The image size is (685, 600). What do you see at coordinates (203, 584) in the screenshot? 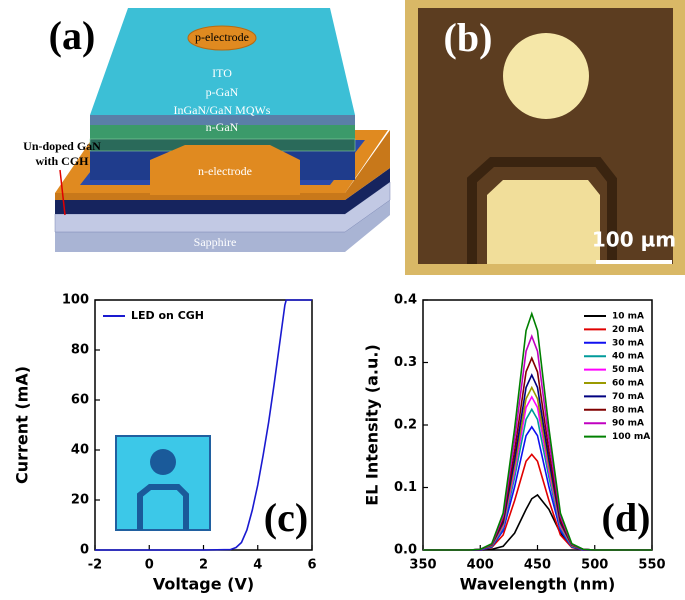
I see `x-axis-label: Voltage (V)` at bounding box center [203, 584].